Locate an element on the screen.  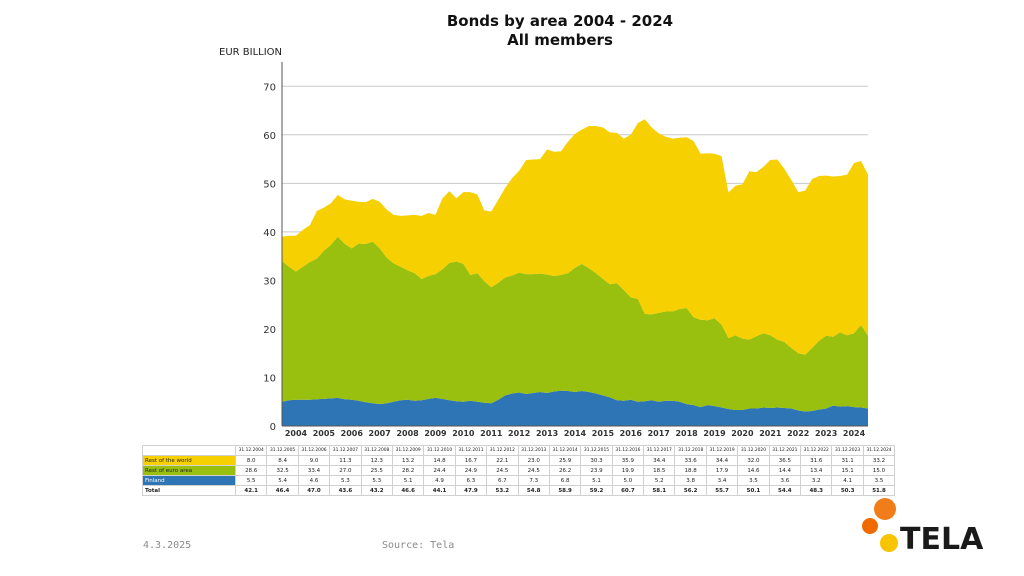
table-corner-cell is located at coordinates (189, 450).